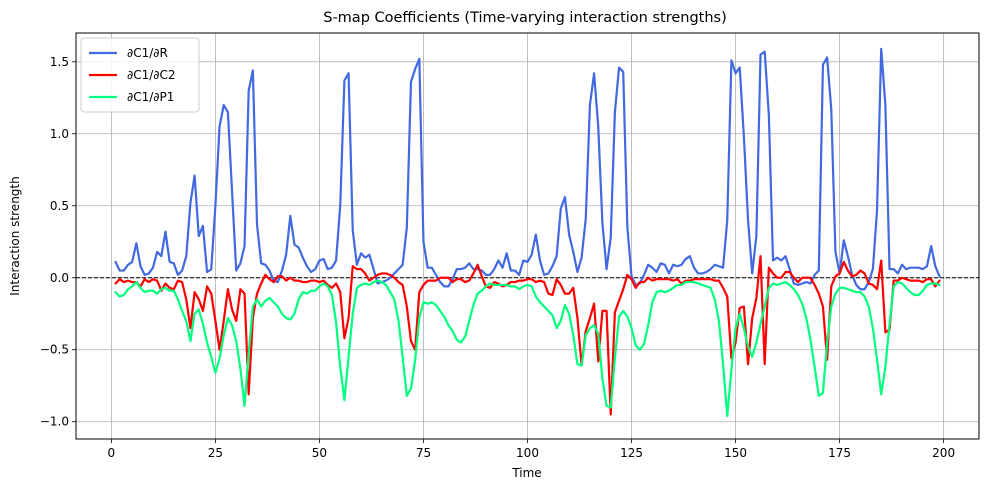  Describe the element at coordinates (112, 453) in the screenshot. I see `x-tick-label: 0` at that location.